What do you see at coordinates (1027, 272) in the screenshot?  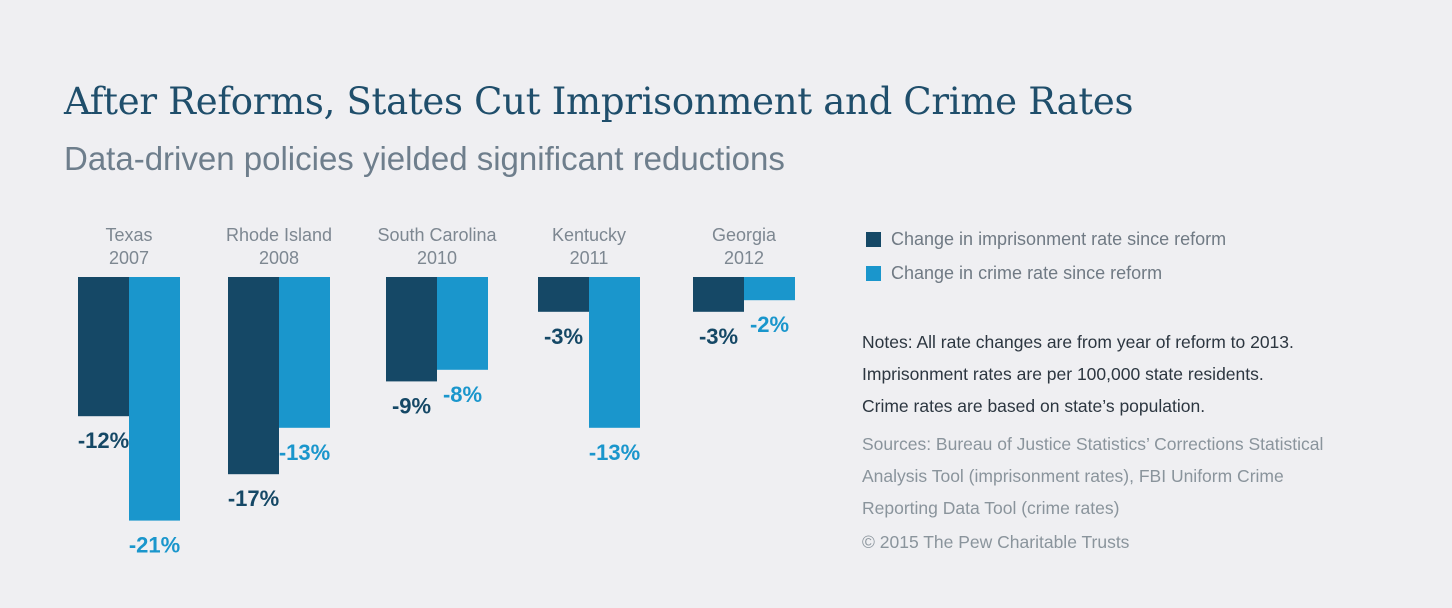 I see `legend-label-crime: Change in crime rate since reform` at bounding box center [1027, 272].